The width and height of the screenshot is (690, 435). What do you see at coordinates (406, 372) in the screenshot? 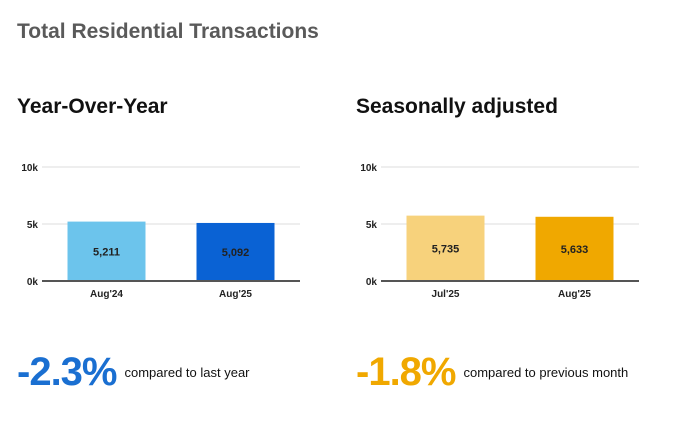
I see `seasonal-change-value: -1.8%` at bounding box center [406, 372].